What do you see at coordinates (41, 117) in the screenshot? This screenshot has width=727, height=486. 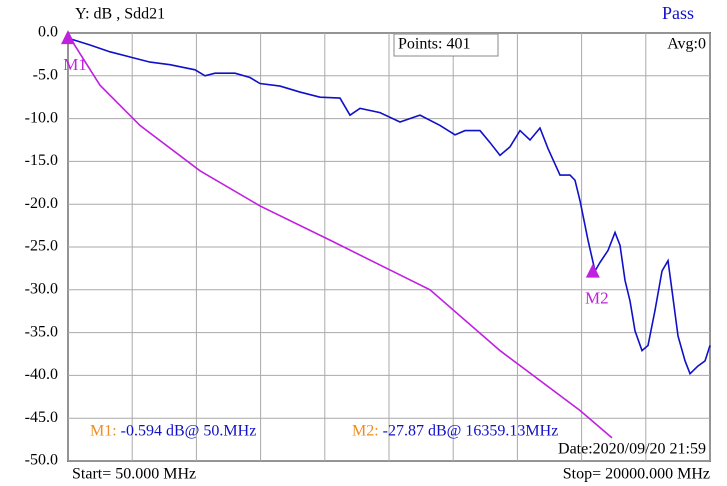 I see `y-tick-label: -10.0` at bounding box center [41, 117].